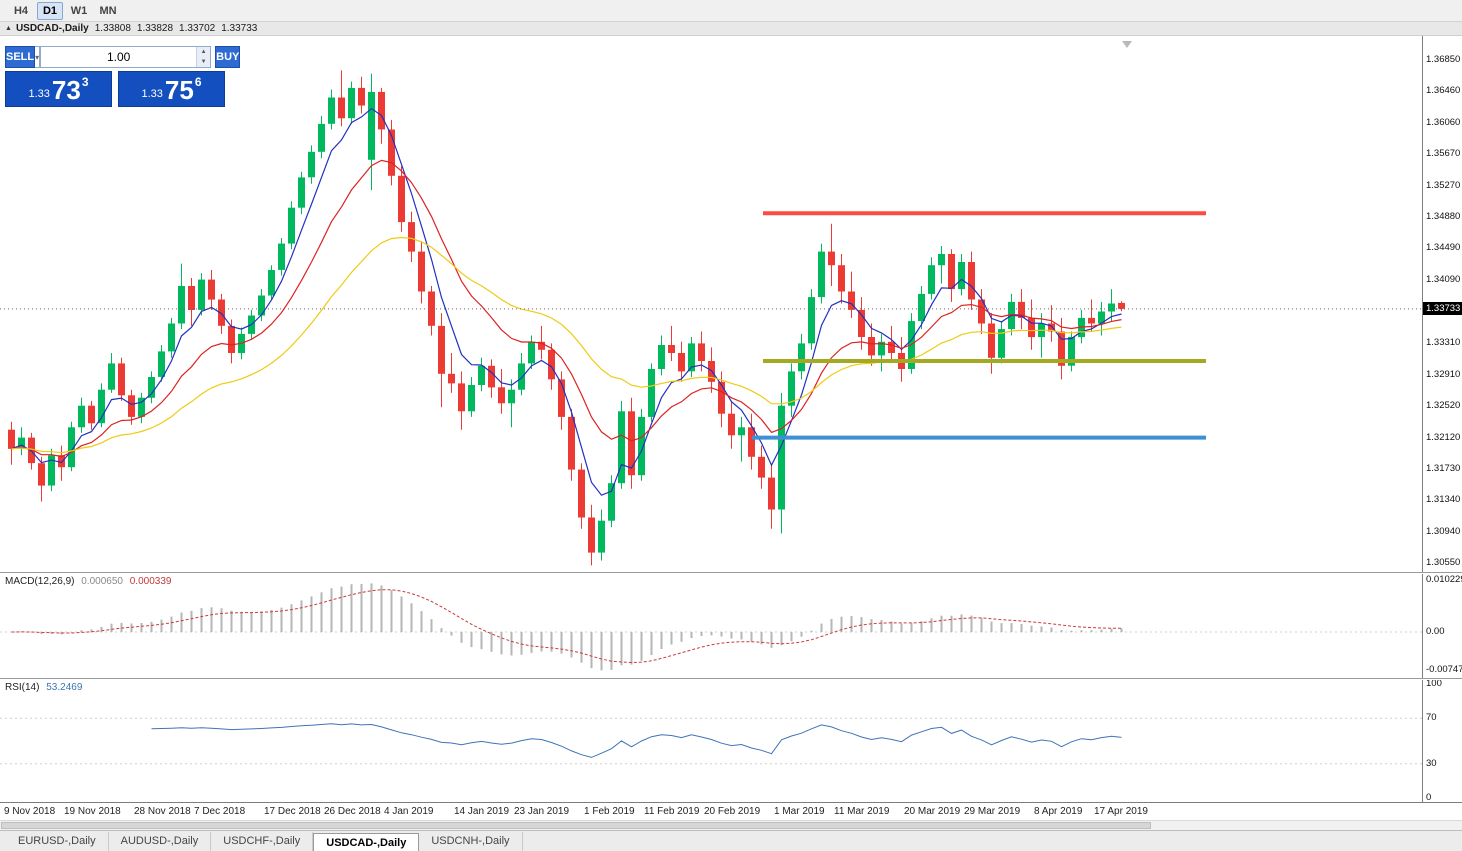 The height and width of the screenshot is (851, 1462). What do you see at coordinates (1444, 579) in the screenshot?
I see `macd-axis-label: 0.010229` at bounding box center [1444, 579].